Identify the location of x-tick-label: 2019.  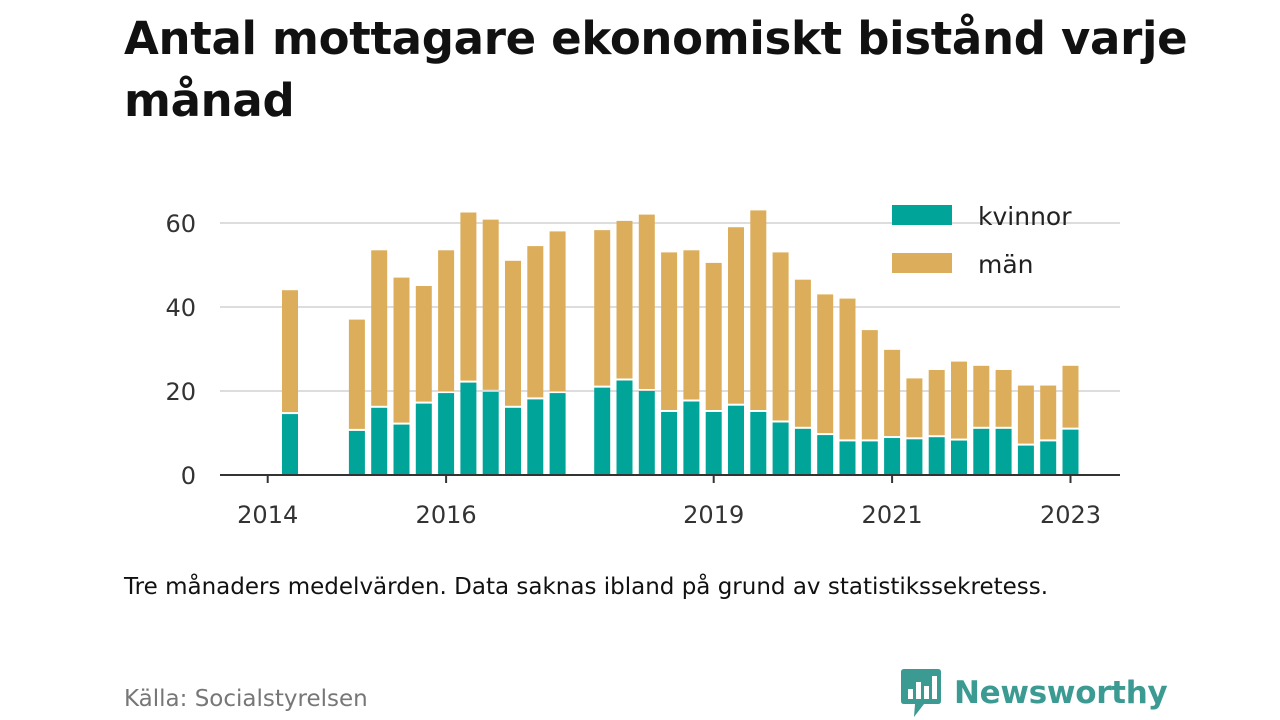
(713, 515).